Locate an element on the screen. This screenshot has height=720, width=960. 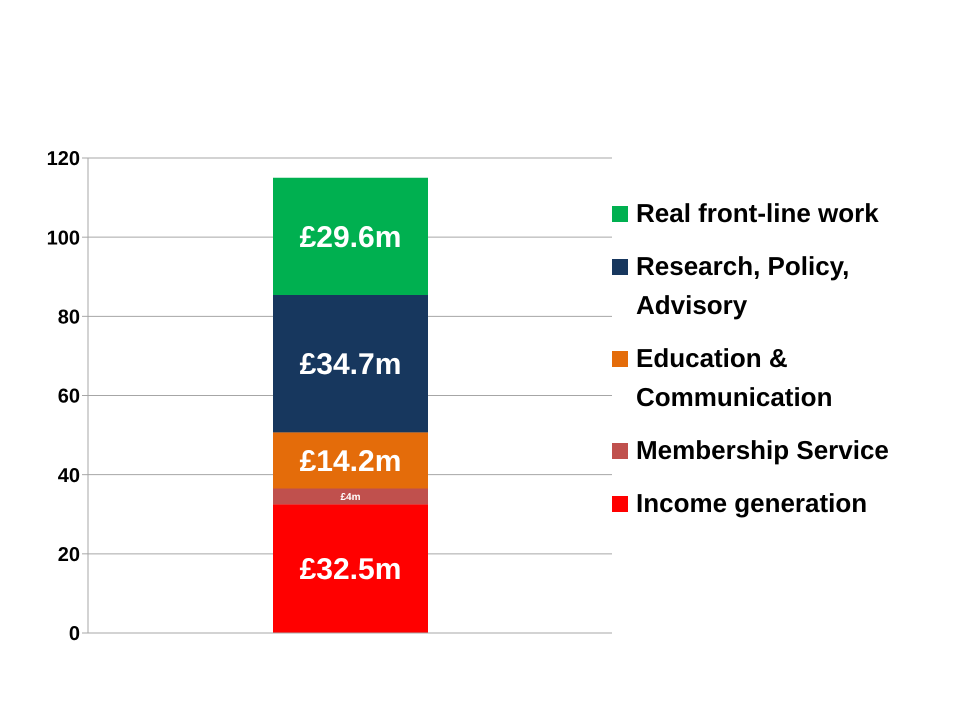
y-tick-label: 100 is located at coordinates (63, 238).